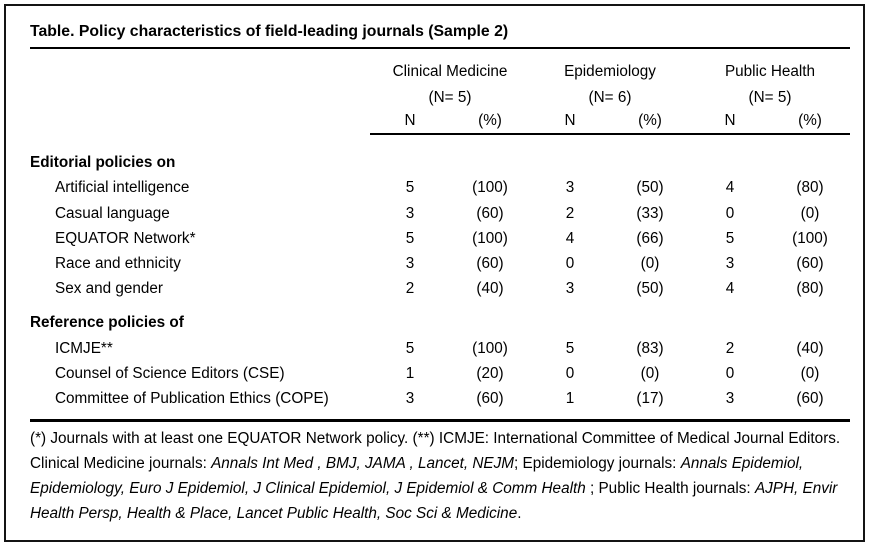  I want to click on table-row: Sex and gender 2 (40) 3 (50) 4 (80), so click(440, 285).